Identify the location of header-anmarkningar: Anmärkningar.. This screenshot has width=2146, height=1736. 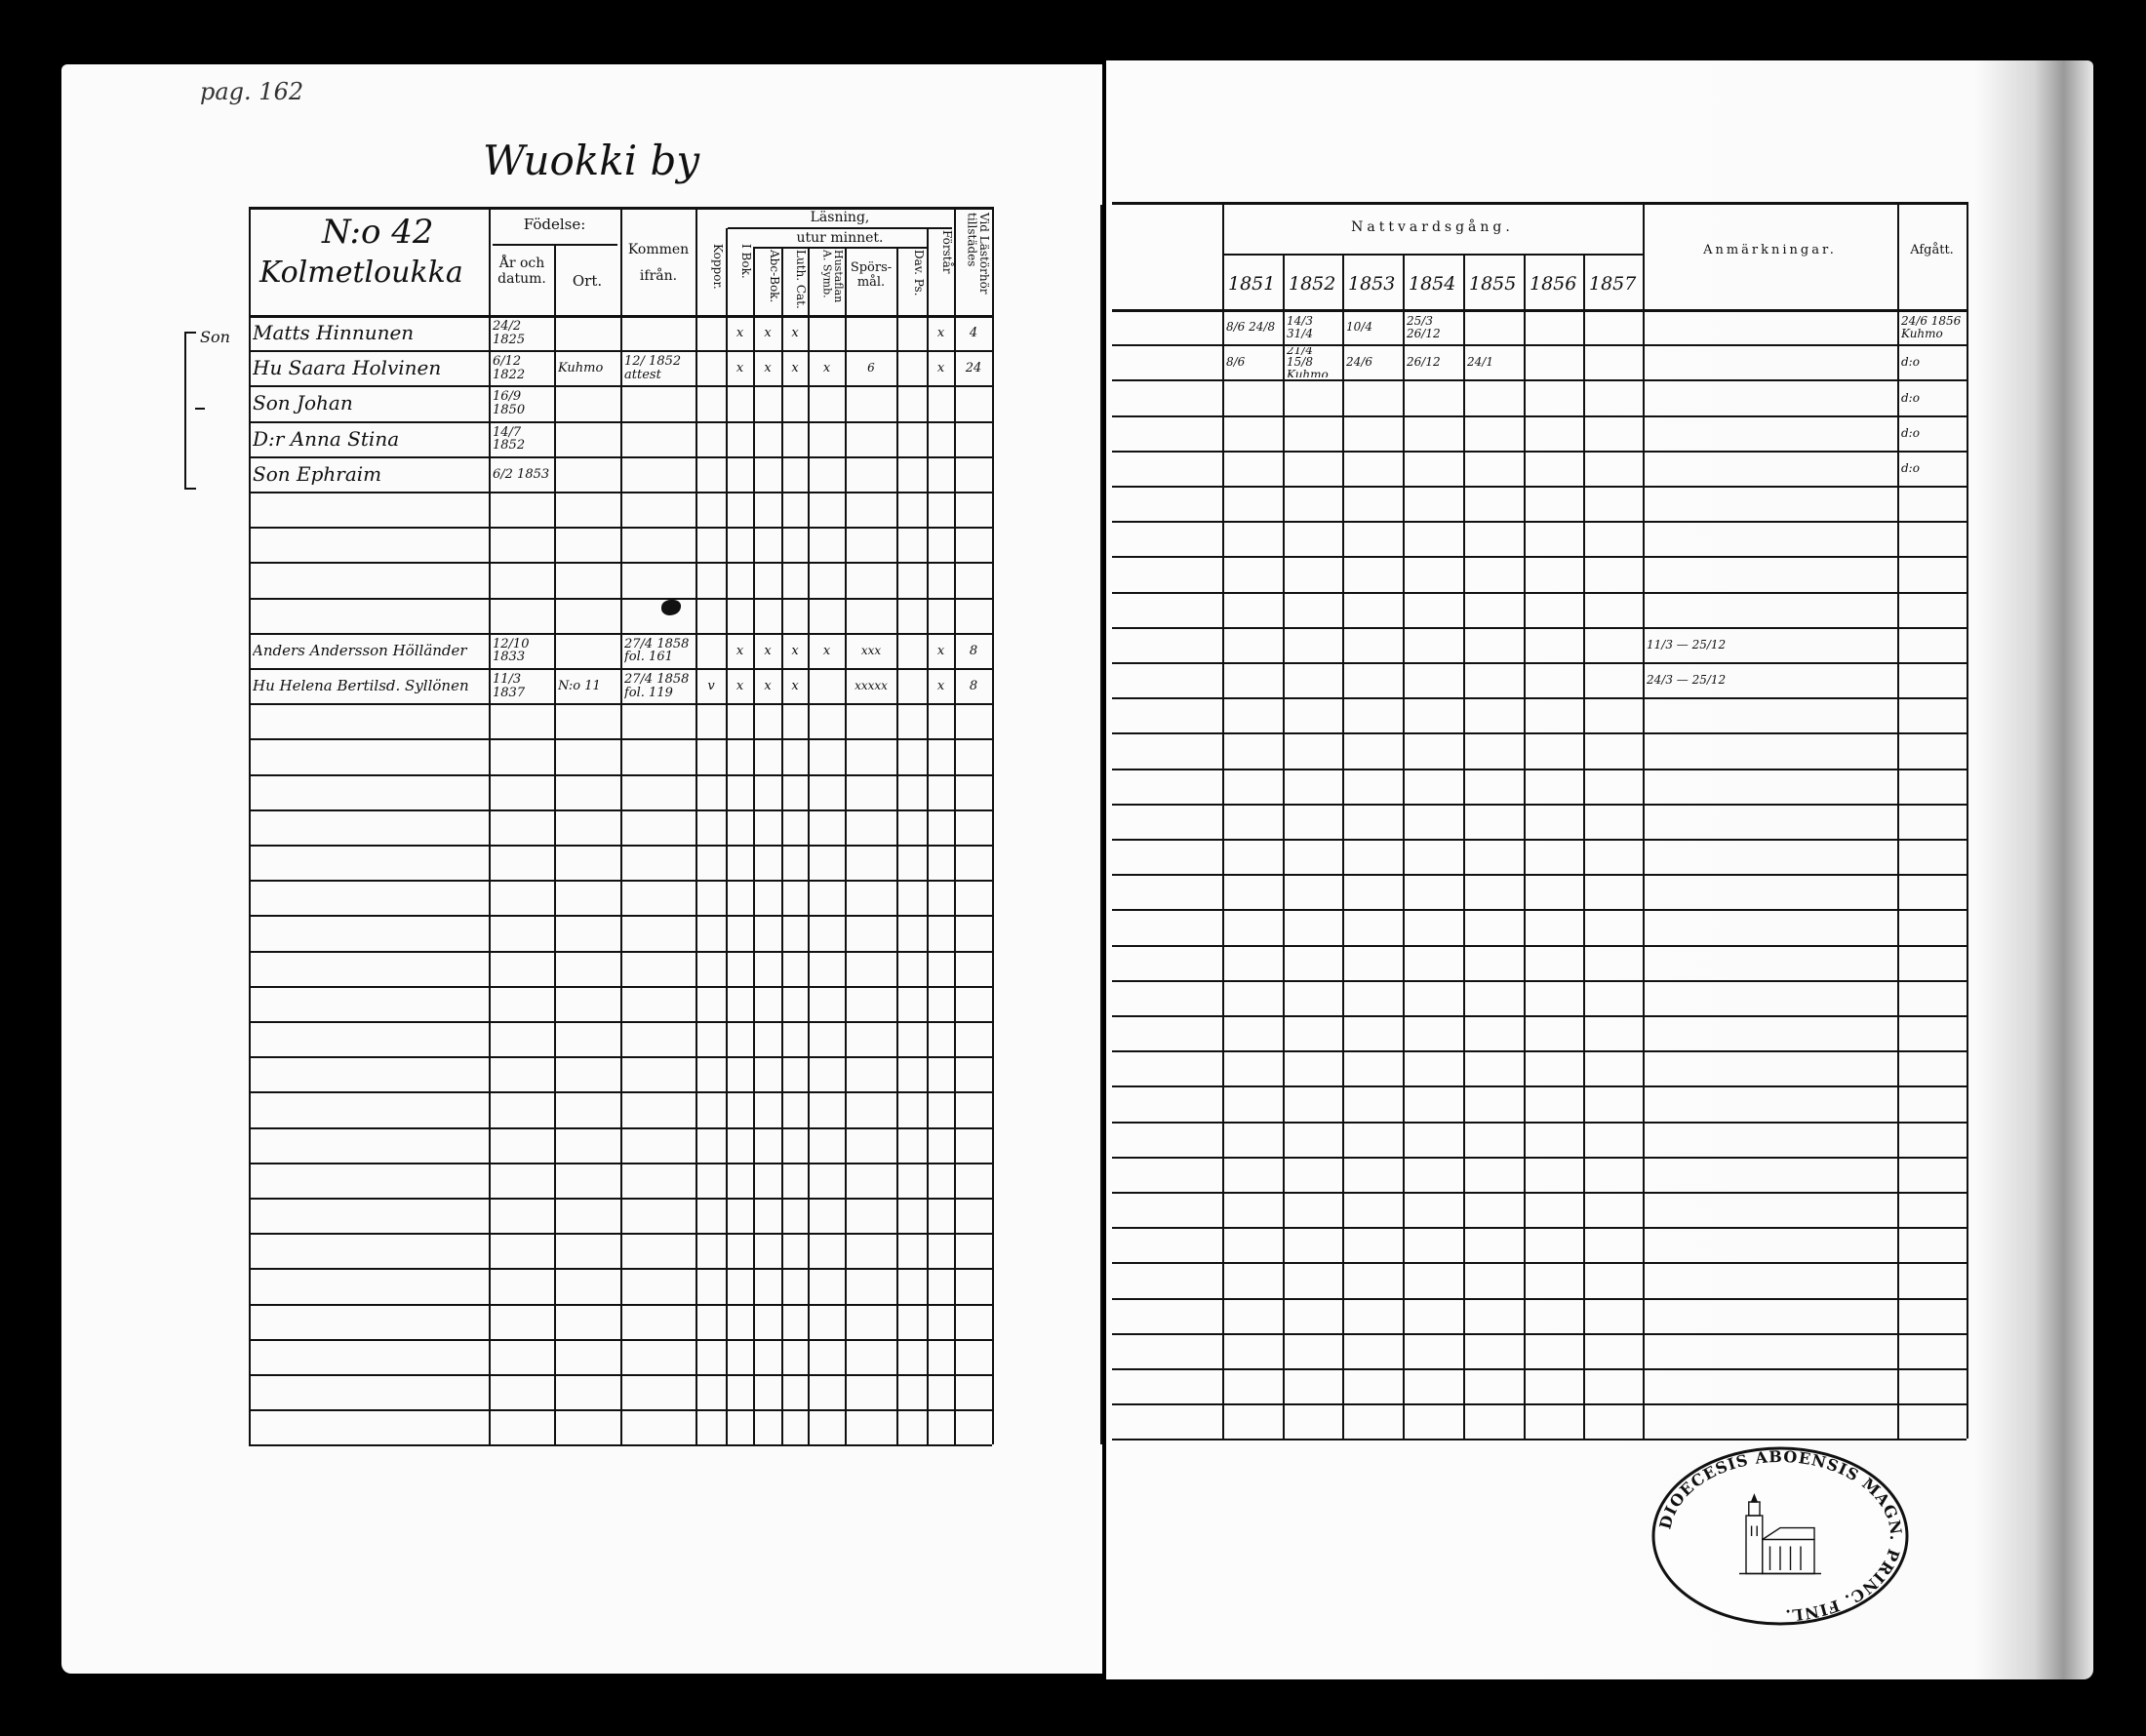
(1770, 250).